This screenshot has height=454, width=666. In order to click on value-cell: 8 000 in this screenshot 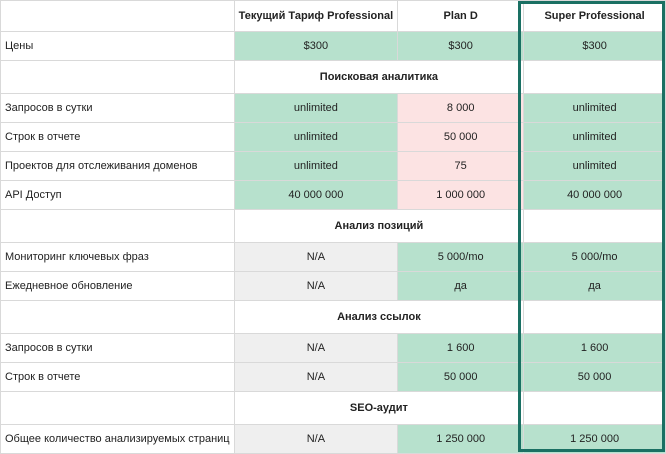, I will do `click(461, 108)`.